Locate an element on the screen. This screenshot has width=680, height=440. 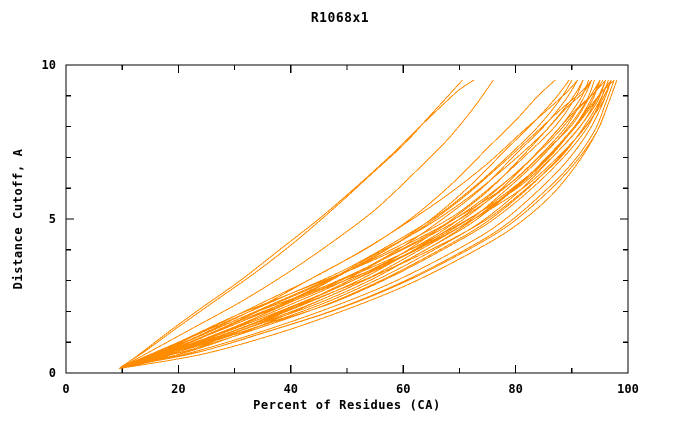
y-tick-label: 0 is located at coordinates (52, 373).